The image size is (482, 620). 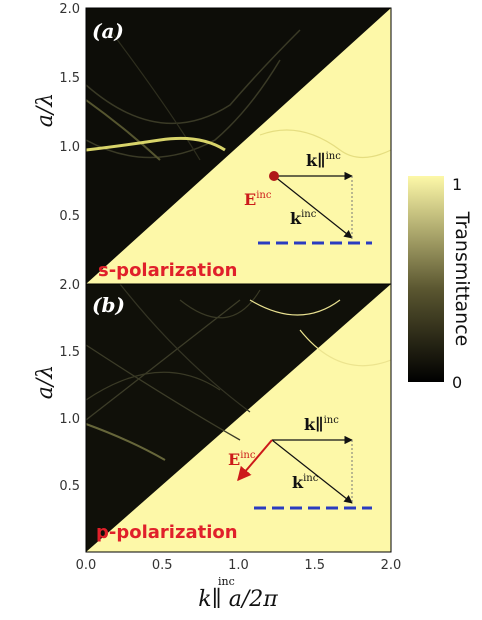 What do you see at coordinates (457, 382) in the screenshot?
I see `colorbar-min-label: 0` at bounding box center [457, 382].